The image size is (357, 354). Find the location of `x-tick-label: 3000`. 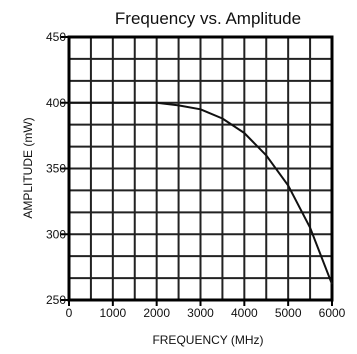

x-tick-label: 3000 is located at coordinates (200, 313).